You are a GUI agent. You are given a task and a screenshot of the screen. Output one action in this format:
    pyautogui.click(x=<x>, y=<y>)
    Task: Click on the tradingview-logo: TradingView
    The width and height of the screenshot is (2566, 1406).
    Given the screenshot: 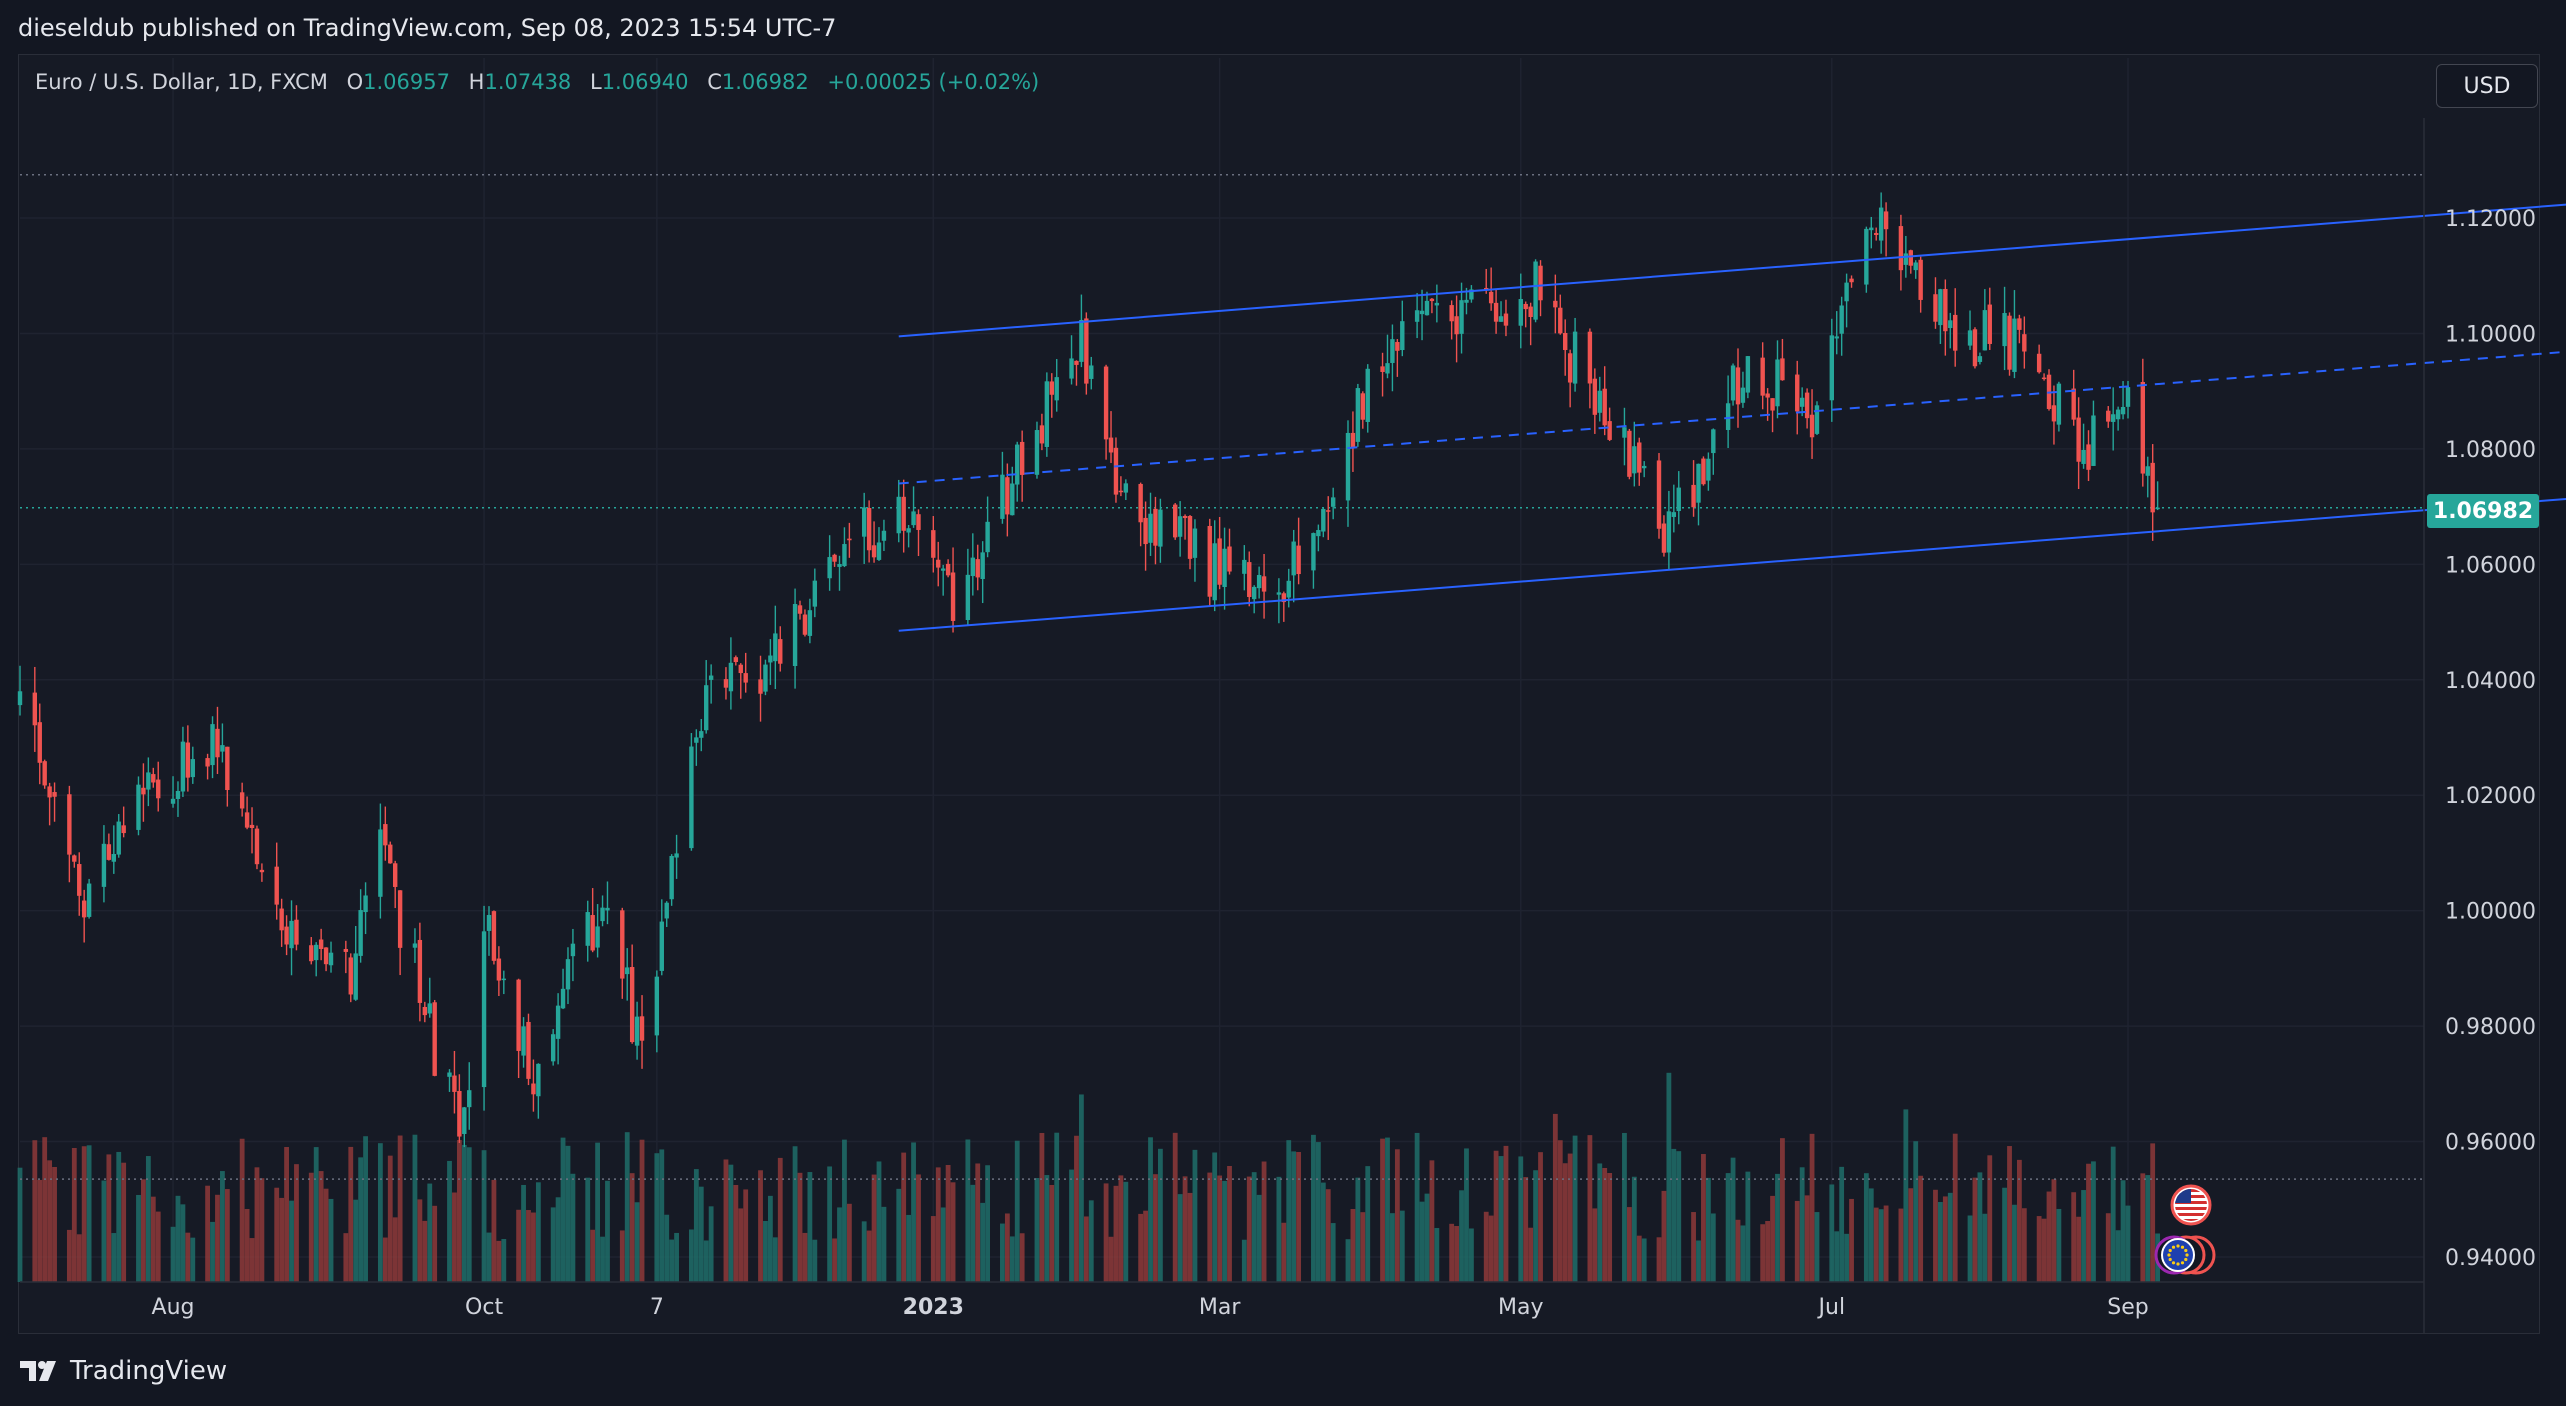 What is the action you would take?
    pyautogui.click(x=123, y=1371)
    